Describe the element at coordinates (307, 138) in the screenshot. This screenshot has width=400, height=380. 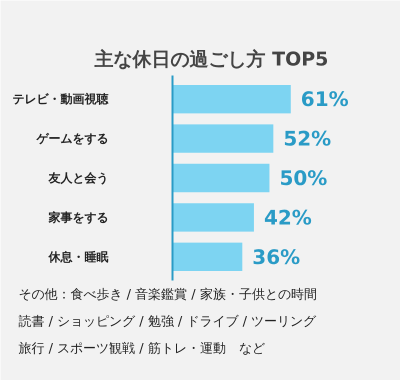
I see `data-label: 52%` at that location.